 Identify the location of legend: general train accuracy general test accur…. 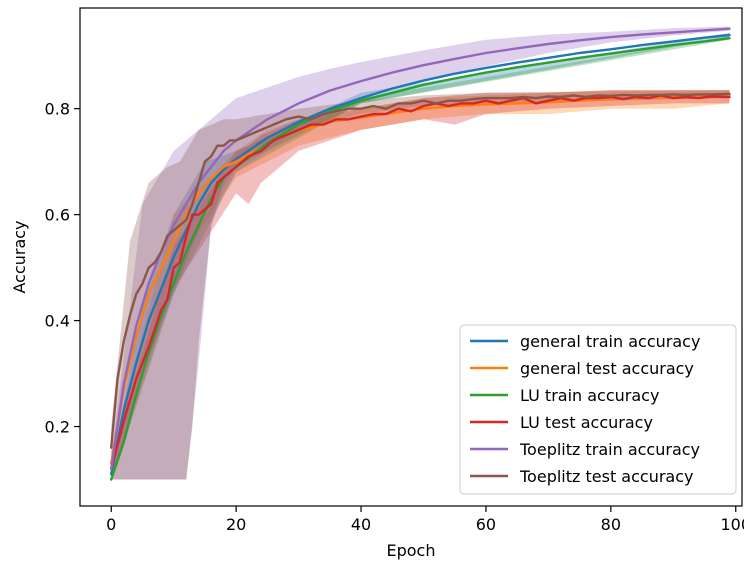
(598, 409).